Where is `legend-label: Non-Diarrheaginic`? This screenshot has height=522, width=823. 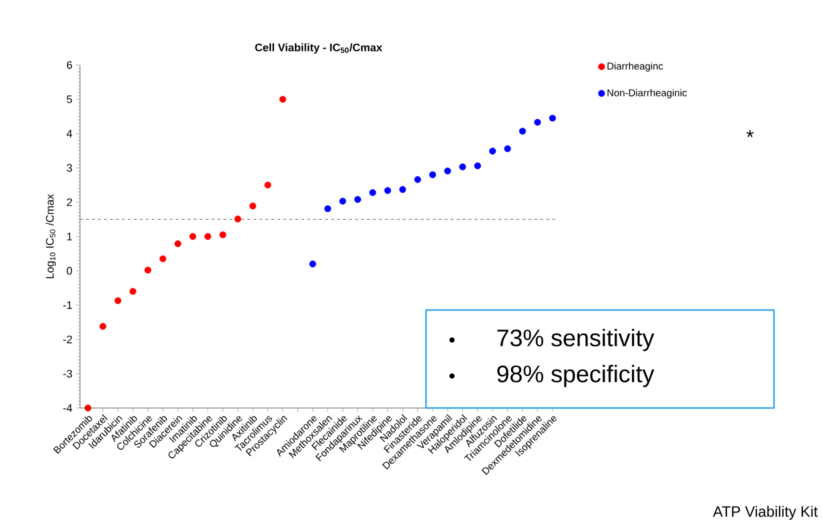 legend-label: Non-Diarrheaginic is located at coordinates (647, 93).